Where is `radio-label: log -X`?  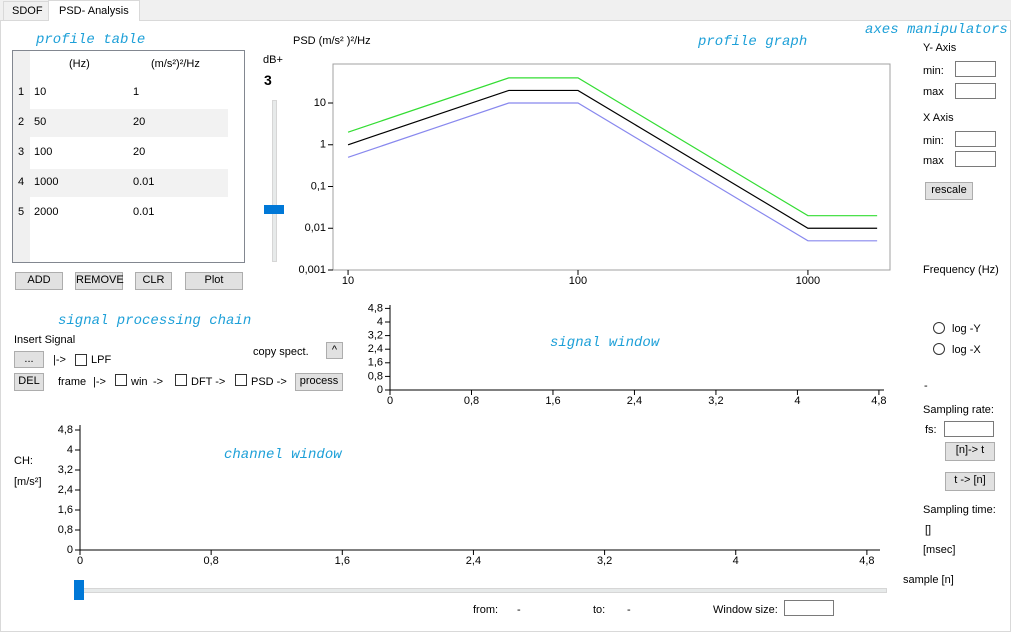 radio-label: log -X is located at coordinates (966, 350).